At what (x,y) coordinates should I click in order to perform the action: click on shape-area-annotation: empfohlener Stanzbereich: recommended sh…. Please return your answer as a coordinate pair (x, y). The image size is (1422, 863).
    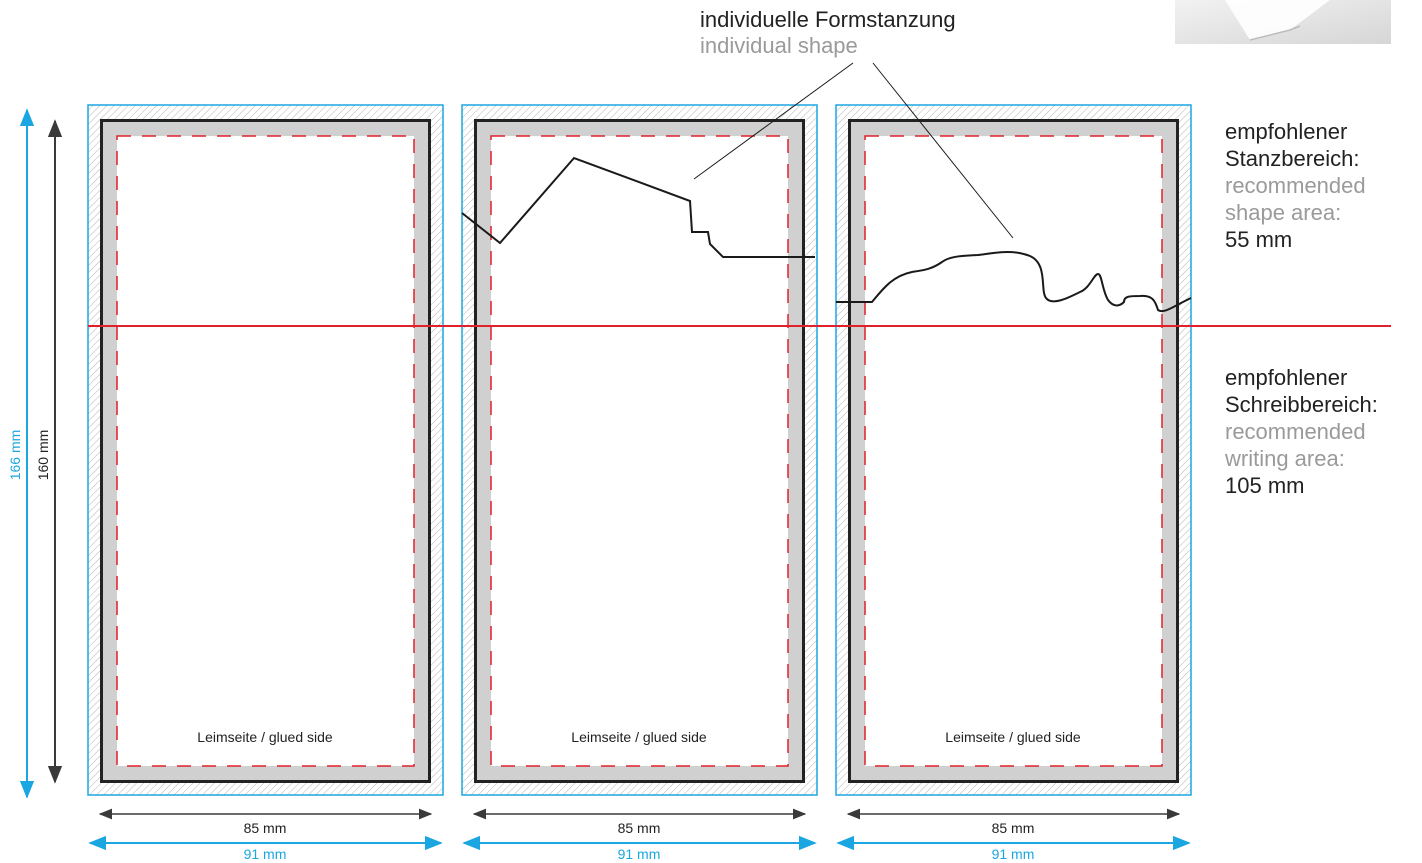
    Looking at the image, I should click on (1295, 185).